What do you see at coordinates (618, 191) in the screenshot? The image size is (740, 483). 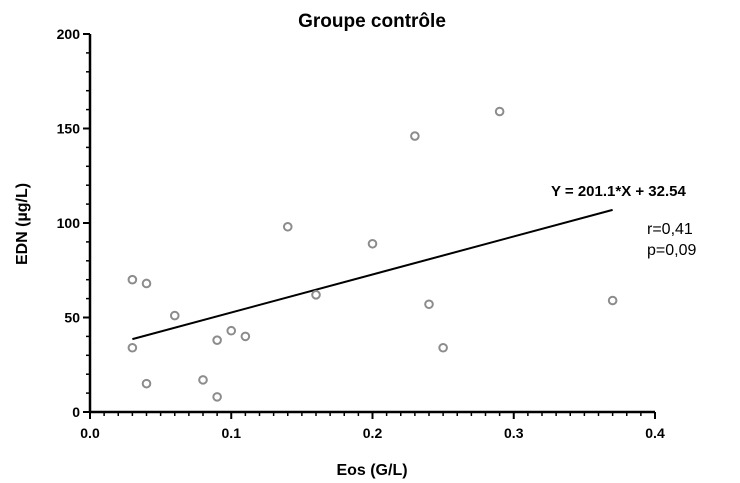 I see `regression-equation: Y = 201.1*X + 32.54` at bounding box center [618, 191].